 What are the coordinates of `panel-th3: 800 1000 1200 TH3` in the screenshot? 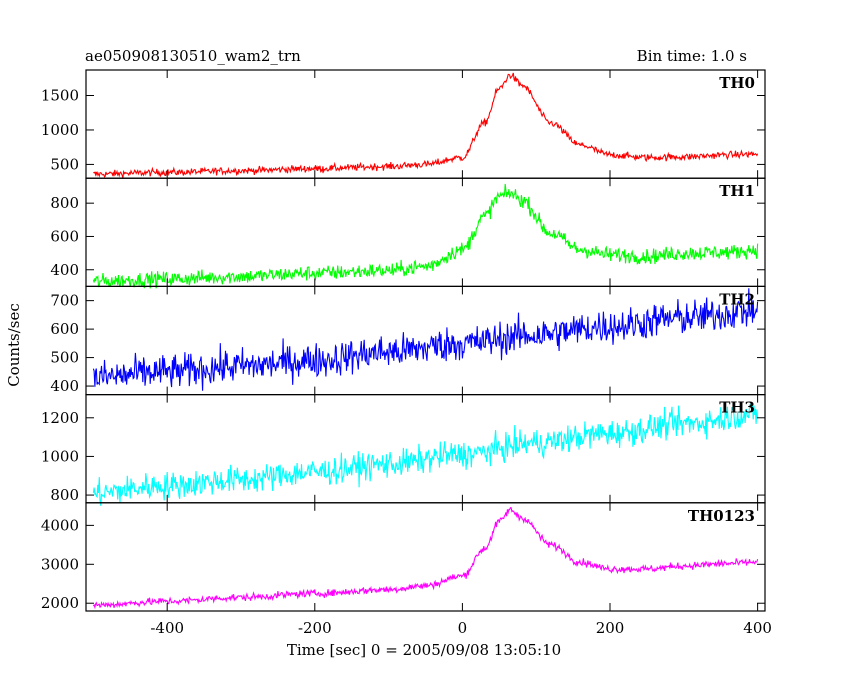 It's located at (403, 450).